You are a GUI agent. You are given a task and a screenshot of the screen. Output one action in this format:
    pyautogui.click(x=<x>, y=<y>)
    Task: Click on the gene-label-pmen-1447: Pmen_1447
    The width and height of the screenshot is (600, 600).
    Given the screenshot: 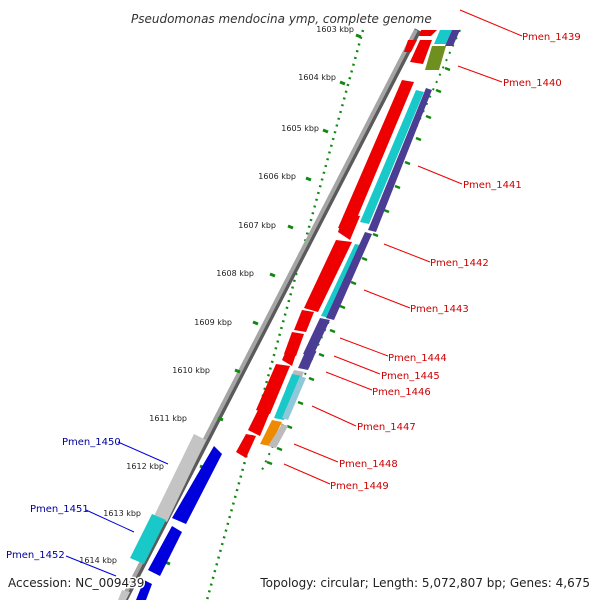 What is the action you would take?
    pyautogui.click(x=386, y=427)
    